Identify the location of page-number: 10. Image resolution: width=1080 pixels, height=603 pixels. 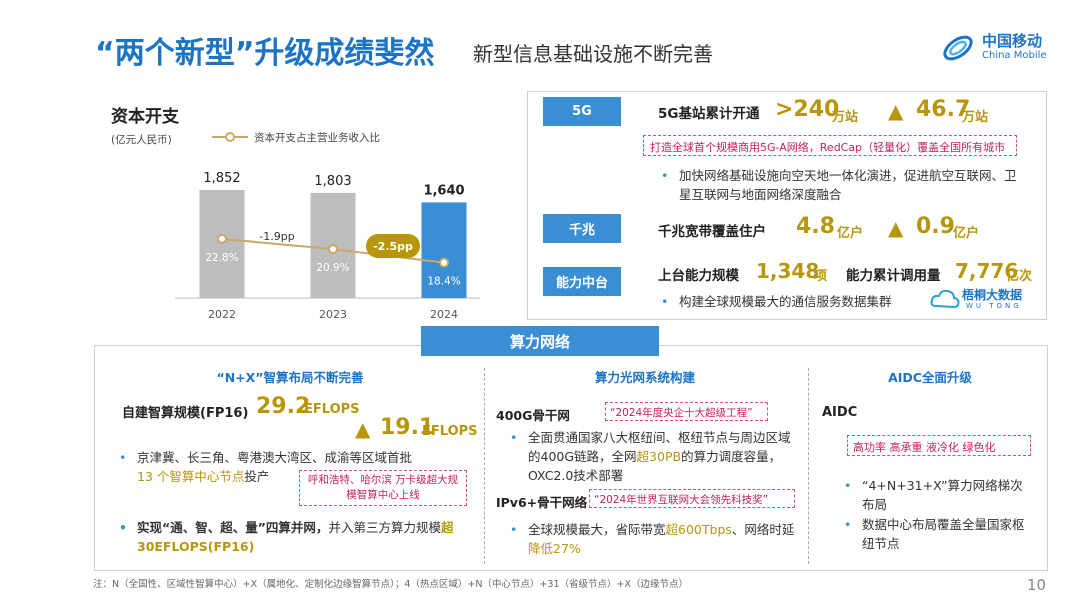
(1037, 585).